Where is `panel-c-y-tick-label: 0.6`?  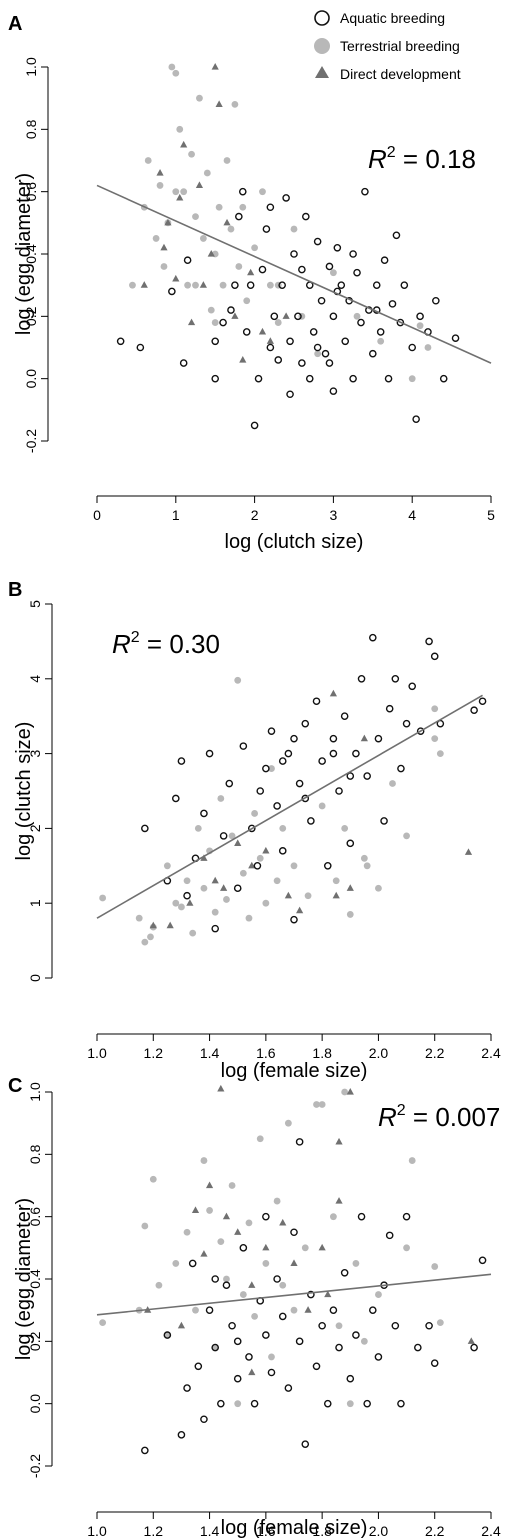 panel-c-y-tick-label: 0.6 is located at coordinates (35, 1217).